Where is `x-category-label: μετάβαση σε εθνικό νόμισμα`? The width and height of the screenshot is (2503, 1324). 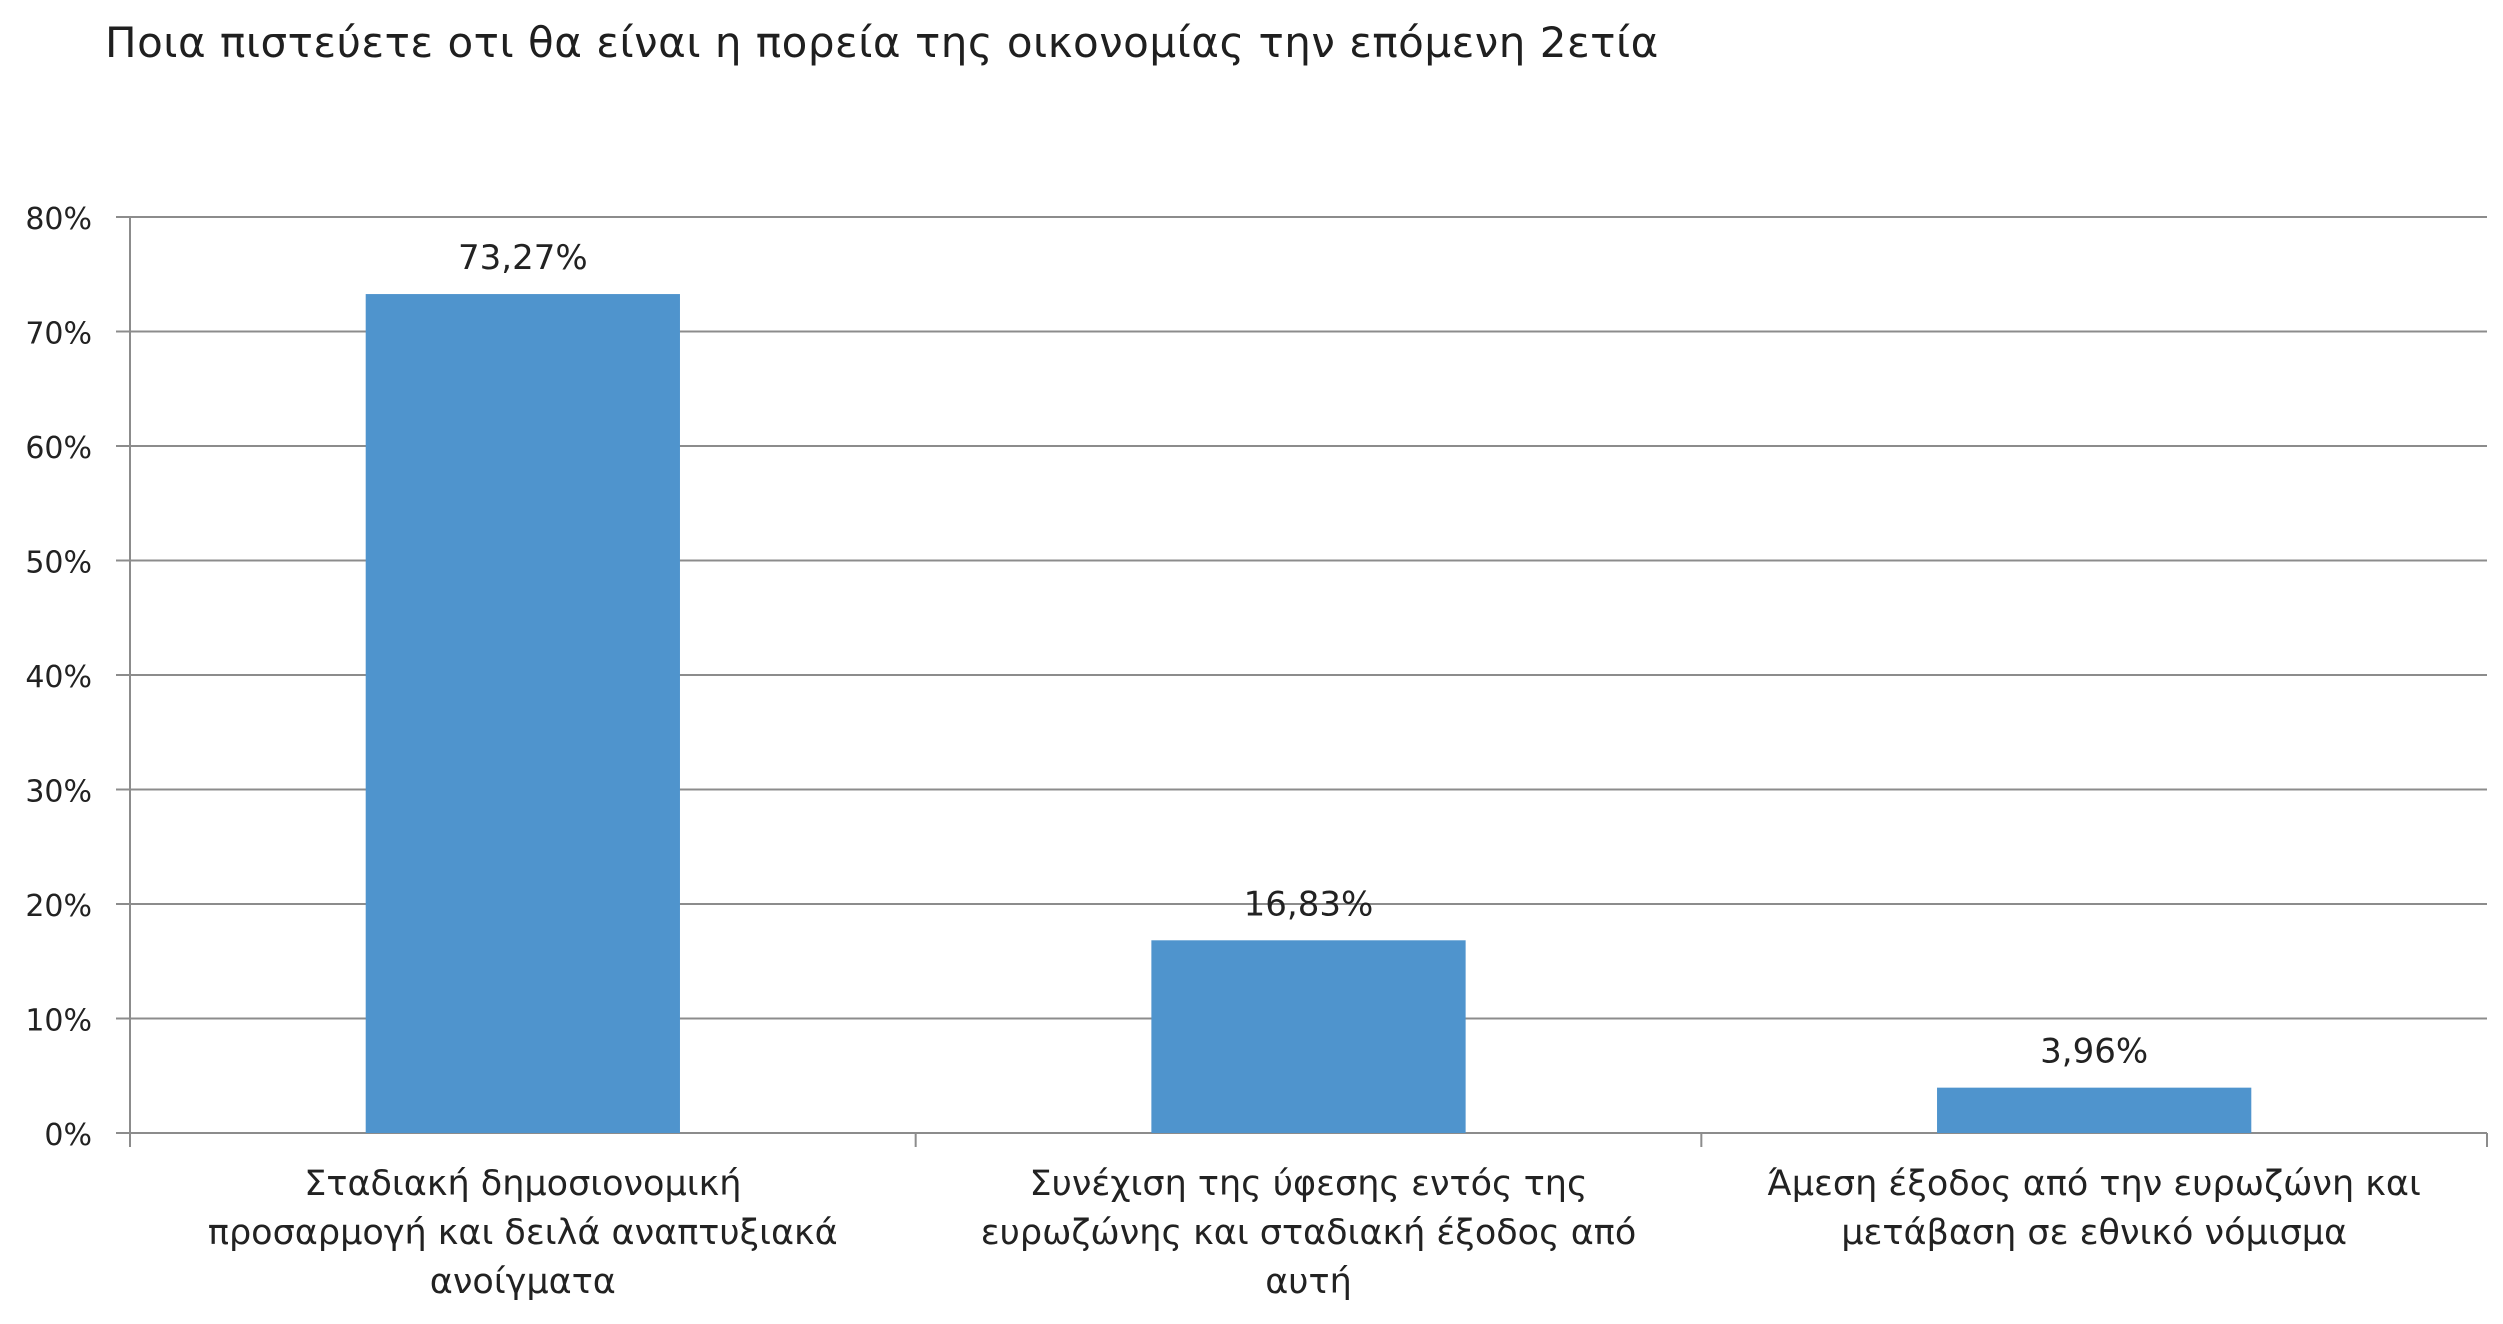
x-category-label: μετάβαση σε εθνικό νόμισμα is located at coordinates (2094, 1233).